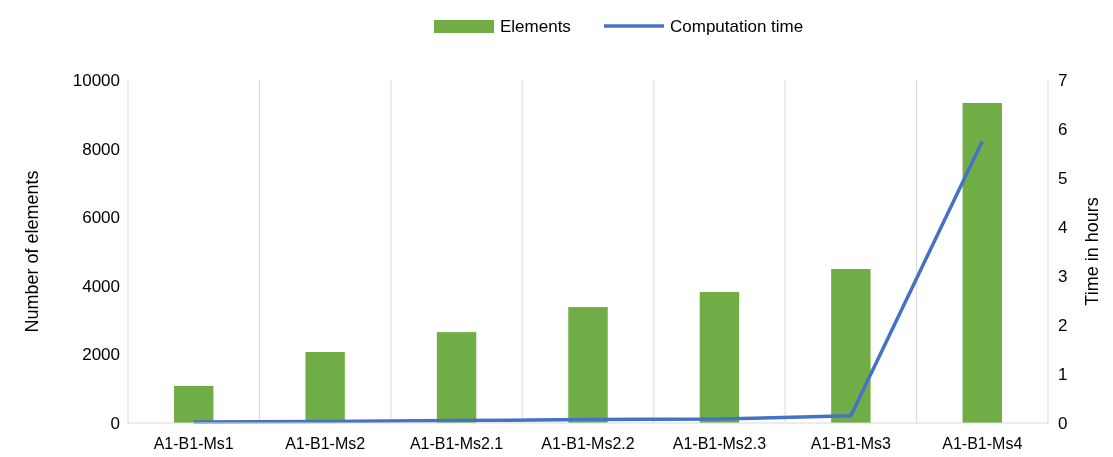  I want to click on y2-tick-label: 5, so click(1063, 178).